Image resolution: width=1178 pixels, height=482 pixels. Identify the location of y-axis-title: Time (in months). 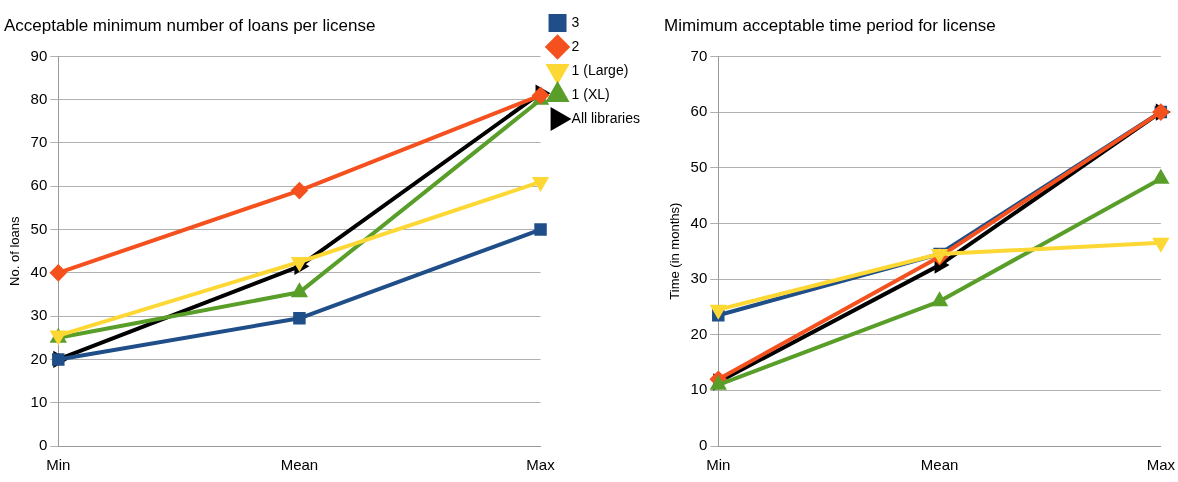
(675, 251).